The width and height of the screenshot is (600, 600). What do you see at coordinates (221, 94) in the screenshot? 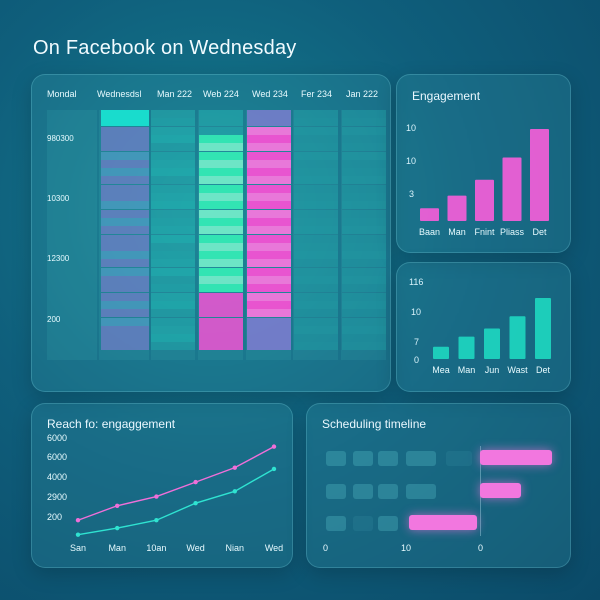
I see `grid-column-header: Web 224` at bounding box center [221, 94].